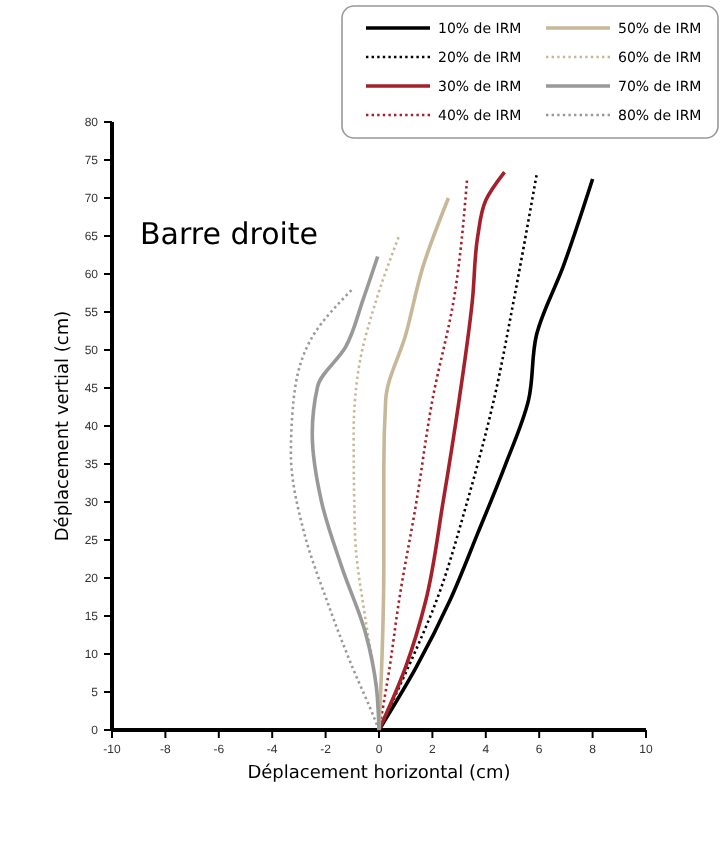 The width and height of the screenshot is (728, 856). I want to click on text: Barre droite, so click(229, 233).